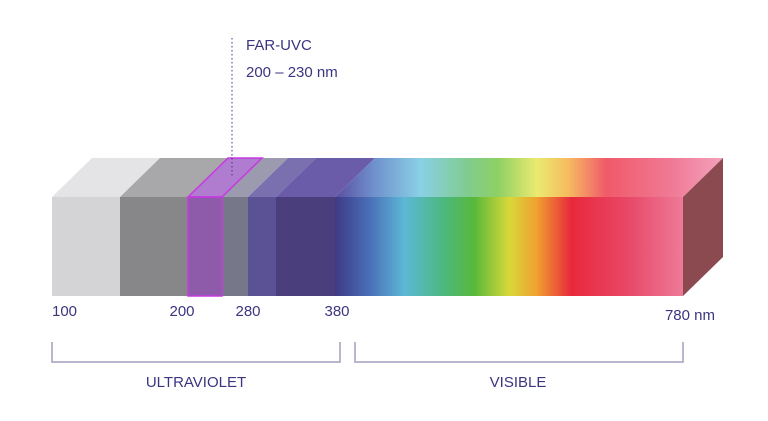 Image resolution: width=768 pixels, height=421 pixels. What do you see at coordinates (703, 227) in the screenshot?
I see `side-face` at bounding box center [703, 227].